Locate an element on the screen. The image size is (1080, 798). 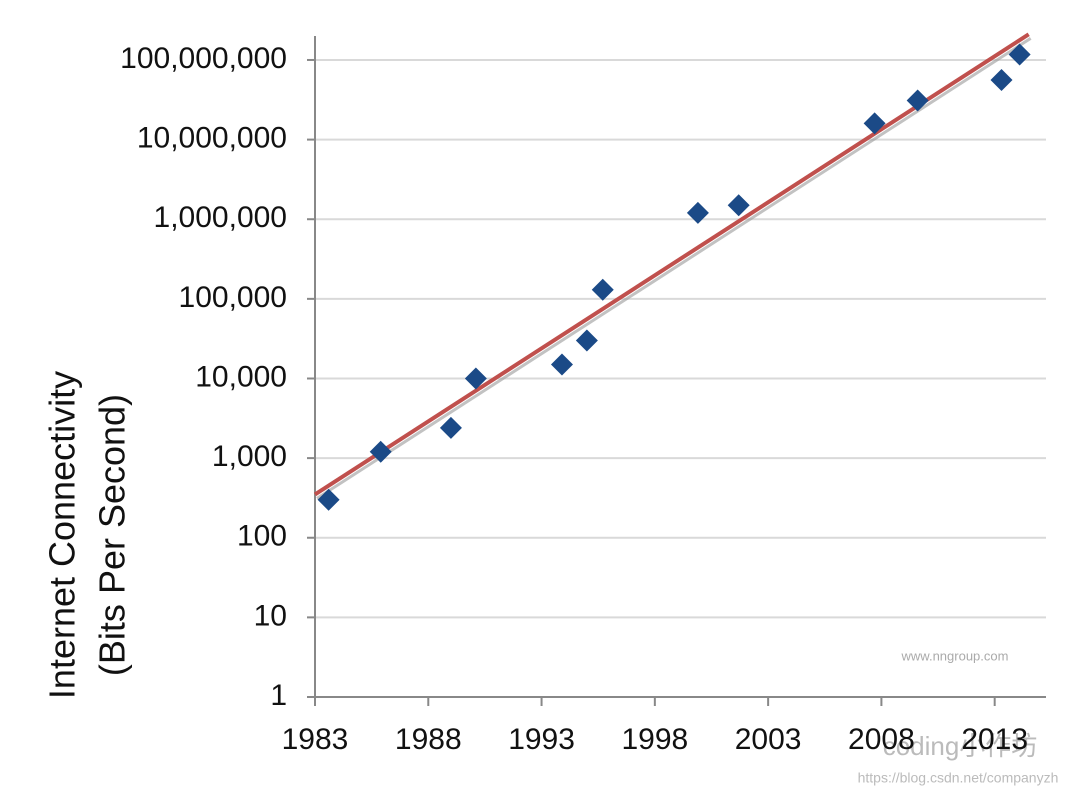
x-tick-label: 2008 is located at coordinates (881, 739).